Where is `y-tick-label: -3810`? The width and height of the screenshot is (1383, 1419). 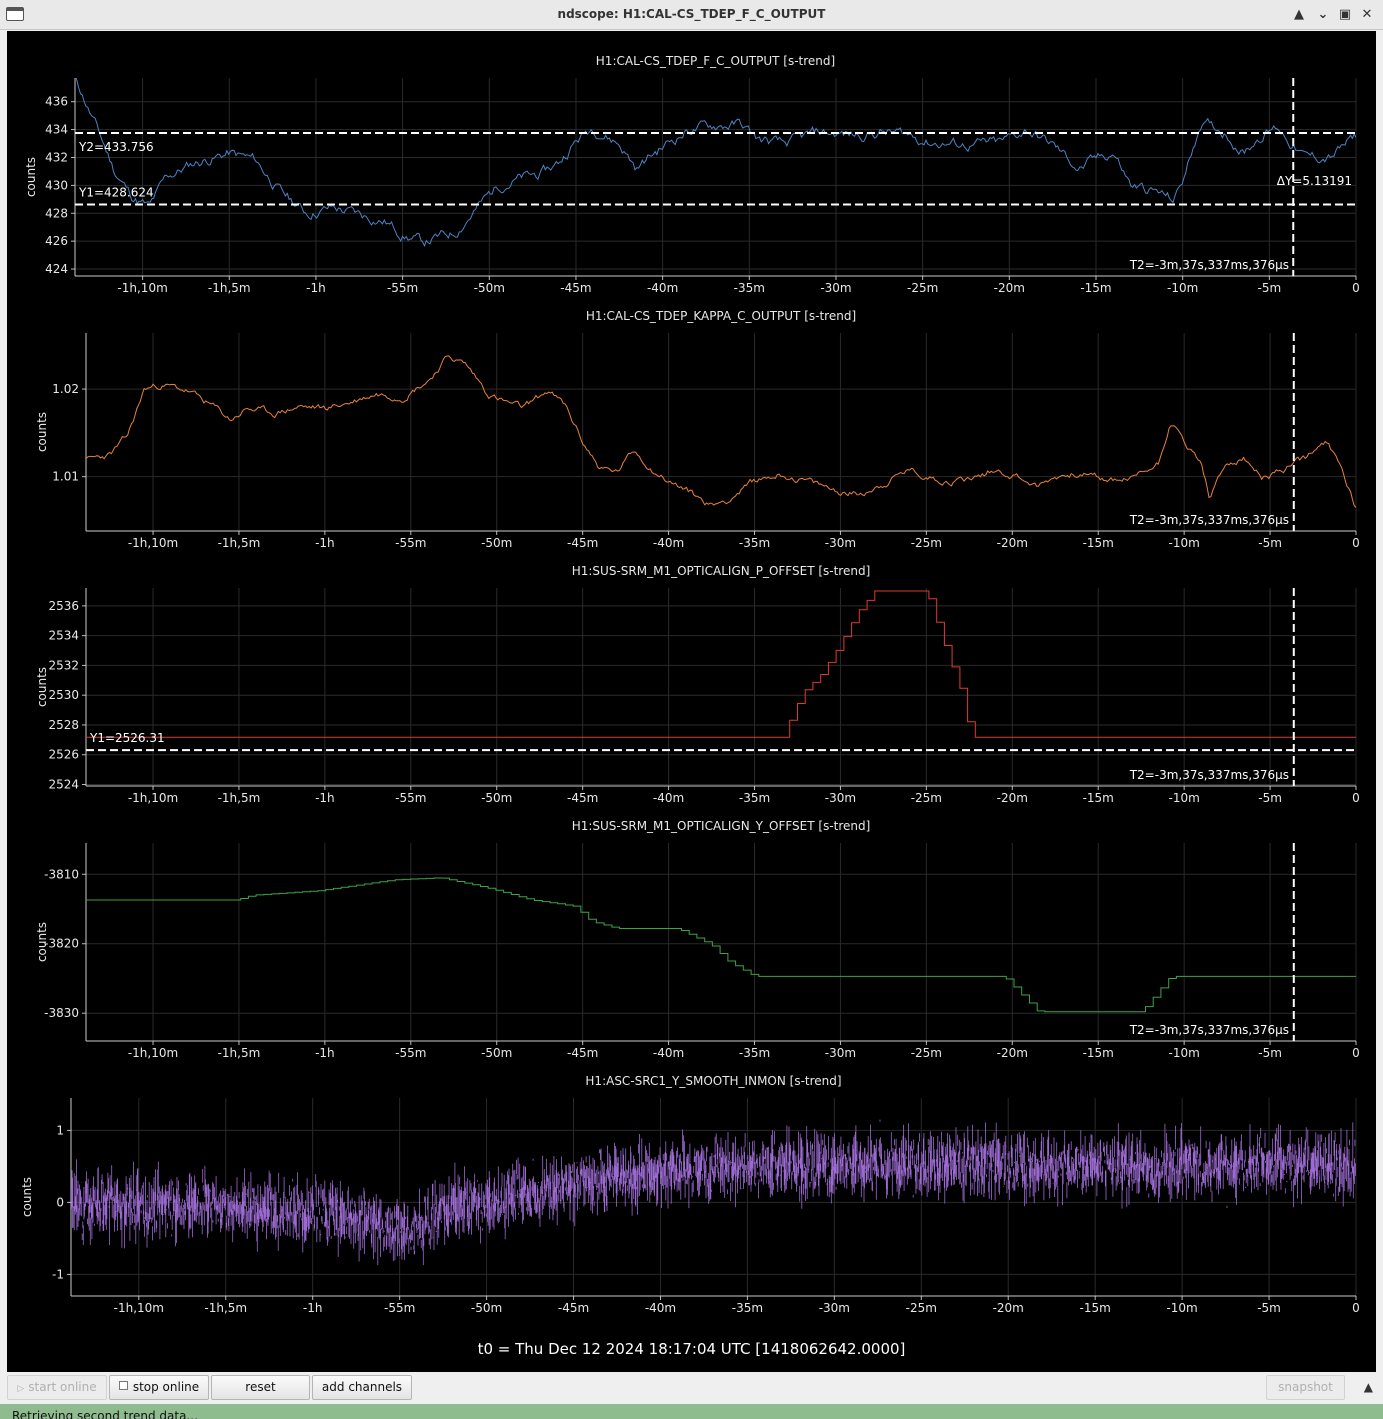 y-tick-label: -3810 is located at coordinates (61, 874).